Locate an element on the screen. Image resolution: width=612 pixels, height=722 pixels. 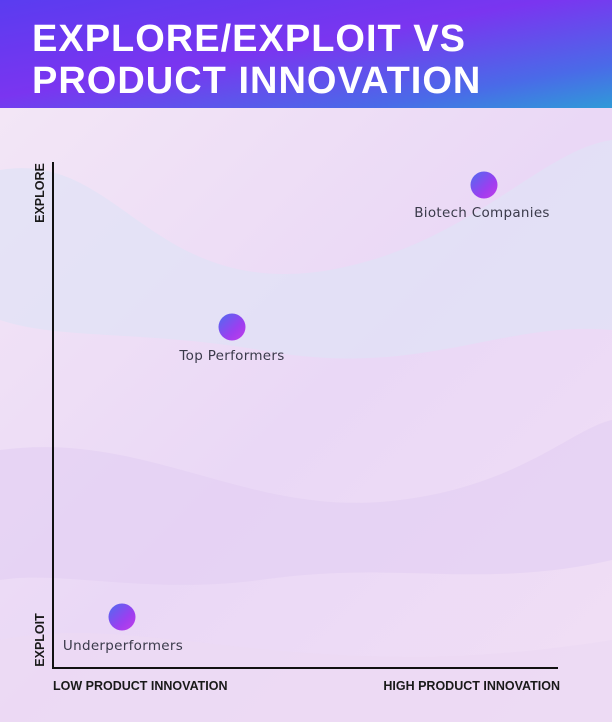
title-line: EXPLORE/EXPLOIT VS is located at coordinates (249, 39).